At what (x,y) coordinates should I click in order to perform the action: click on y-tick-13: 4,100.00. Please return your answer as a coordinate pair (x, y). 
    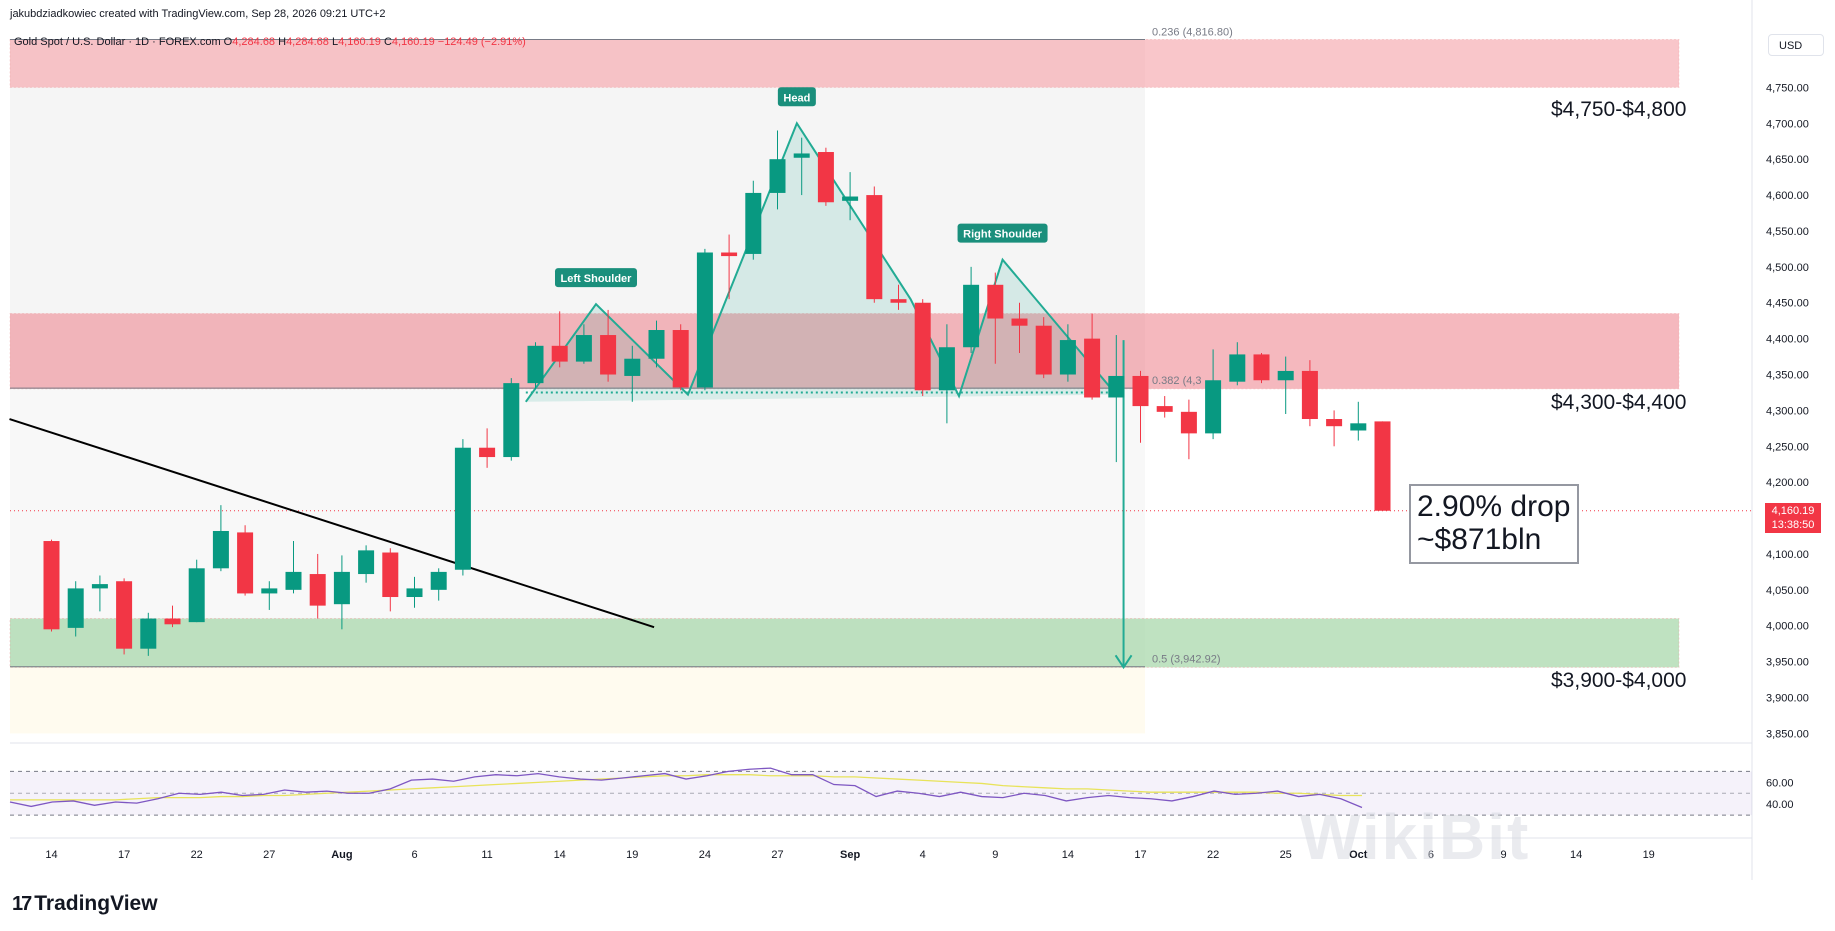
    Looking at the image, I should click on (1787, 555).